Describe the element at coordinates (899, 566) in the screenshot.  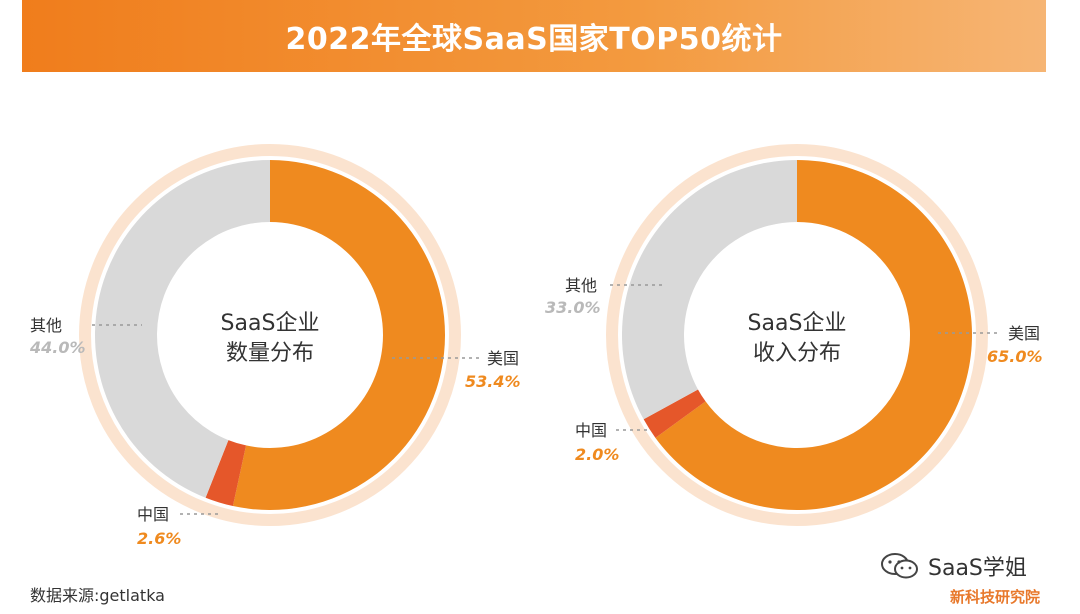
I see `wechat-icon` at that location.